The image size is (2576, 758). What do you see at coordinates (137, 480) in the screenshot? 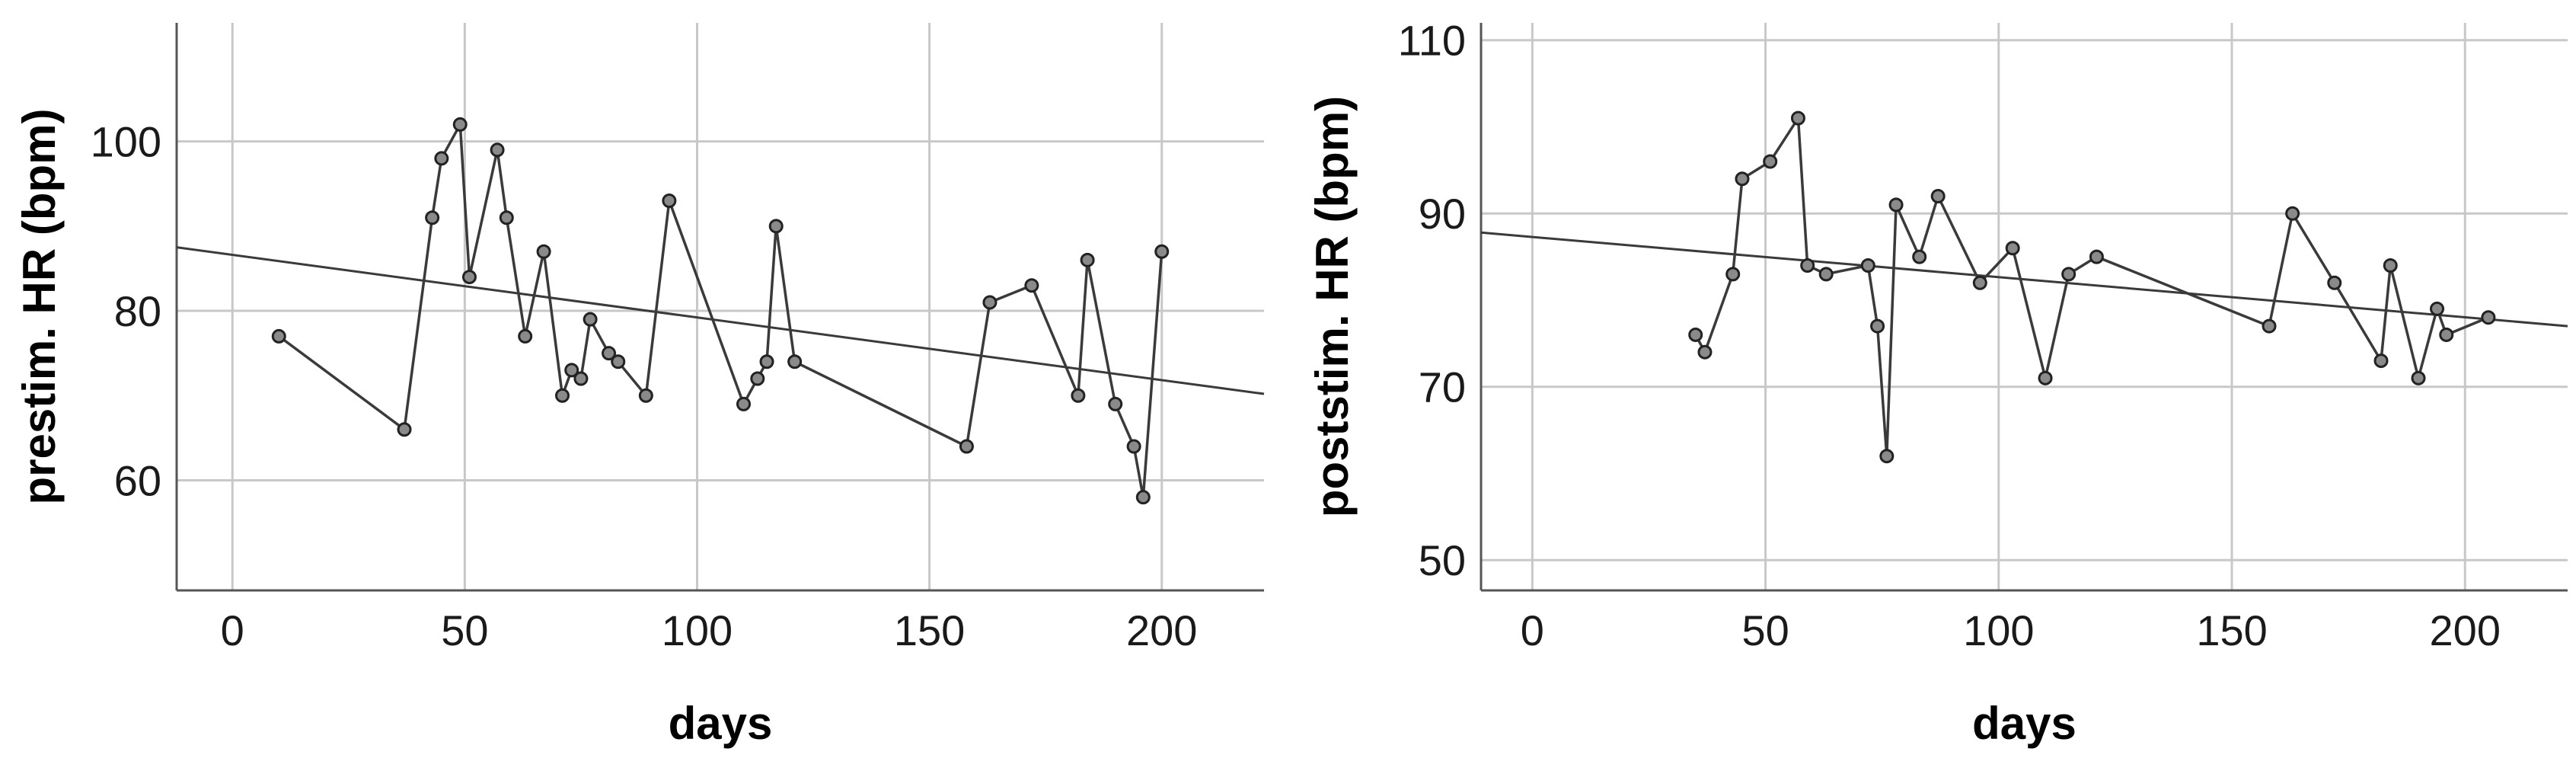
I see `y-tick-label: 60` at bounding box center [137, 480].